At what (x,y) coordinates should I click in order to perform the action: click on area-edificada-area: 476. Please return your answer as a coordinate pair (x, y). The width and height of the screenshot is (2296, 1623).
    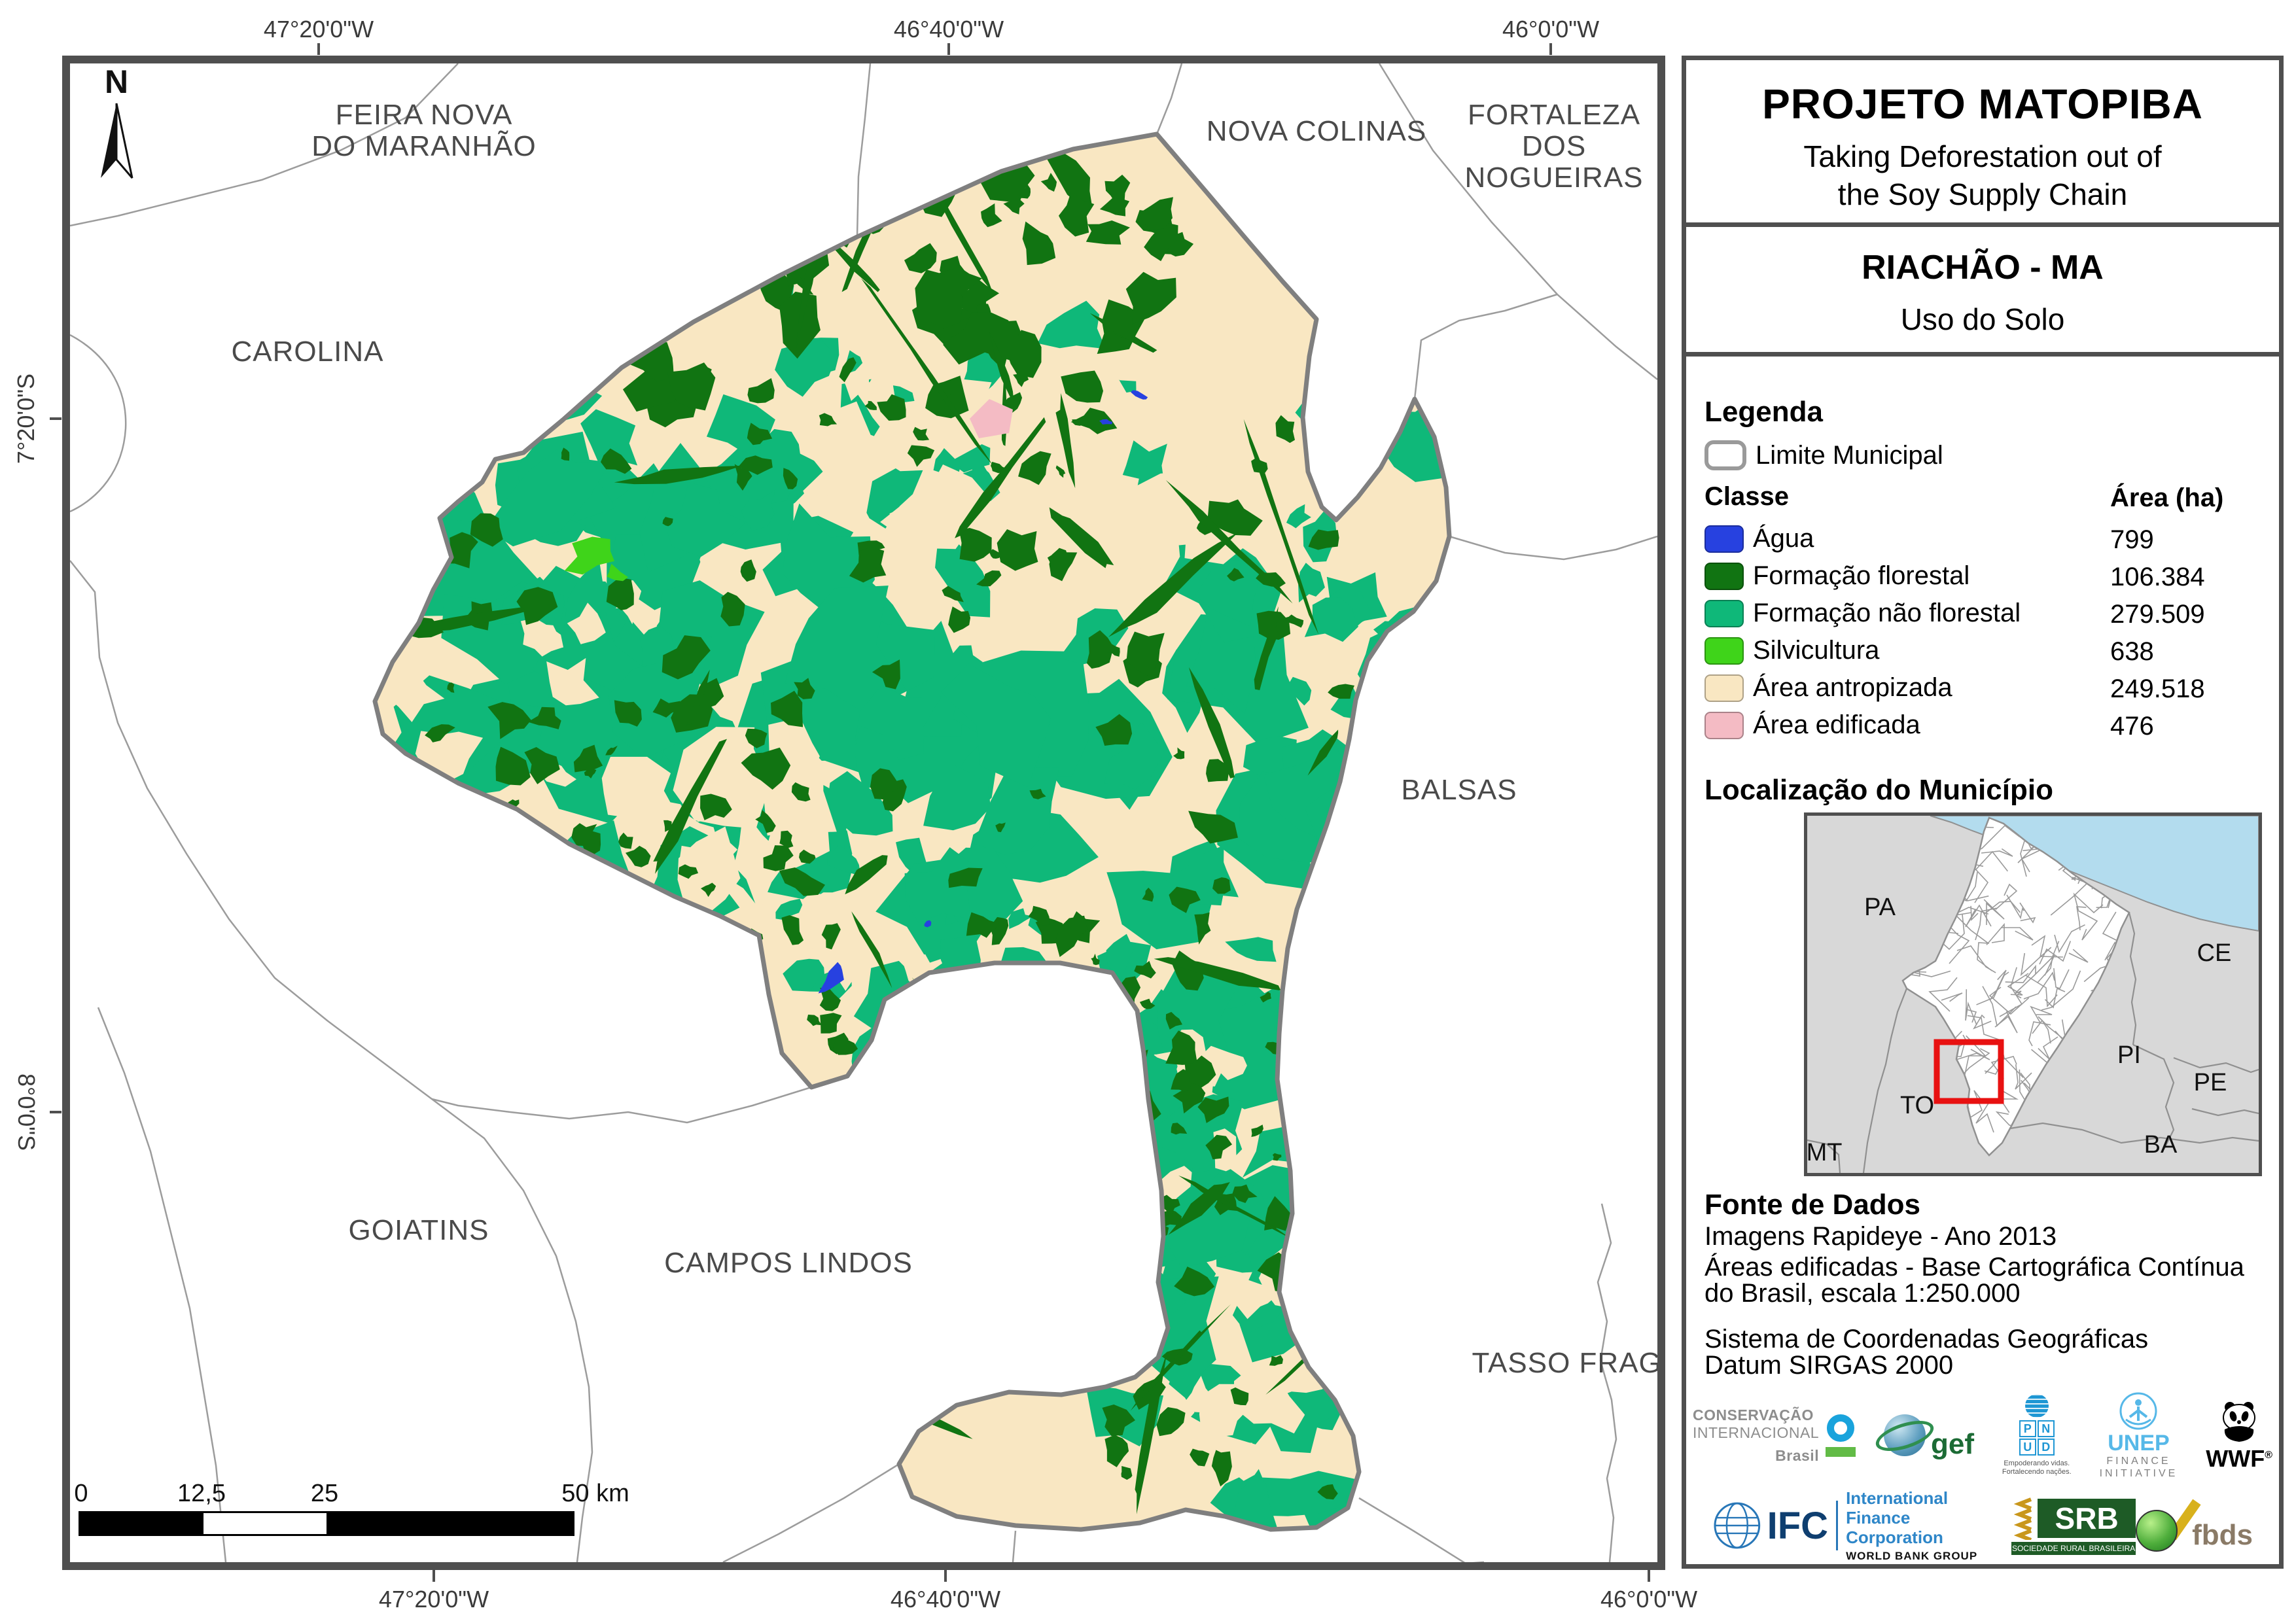
    Looking at the image, I should click on (2132, 726).